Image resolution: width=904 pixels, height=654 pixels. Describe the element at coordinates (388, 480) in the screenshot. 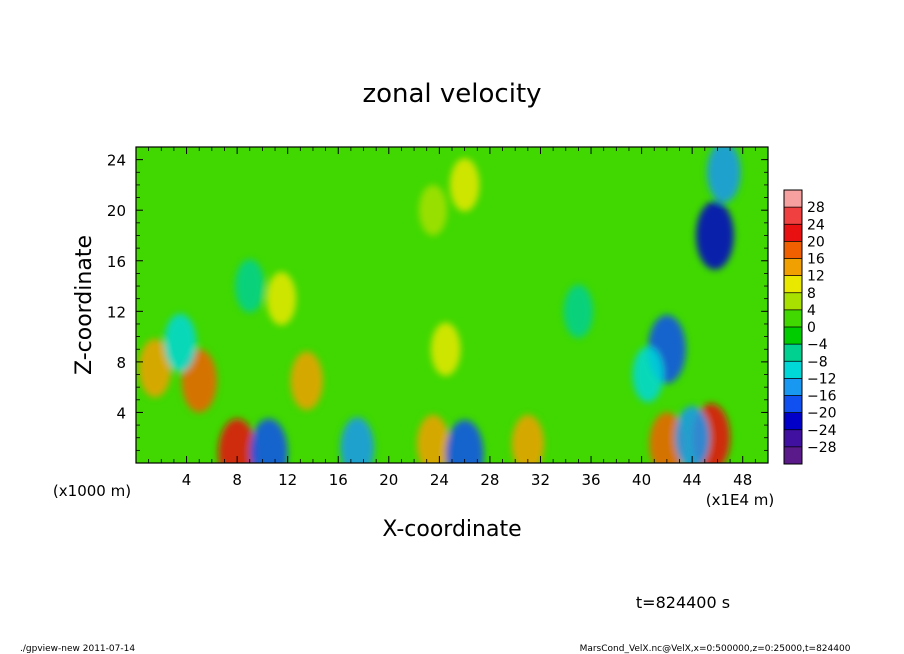

I see `x-tick-label: 20` at that location.